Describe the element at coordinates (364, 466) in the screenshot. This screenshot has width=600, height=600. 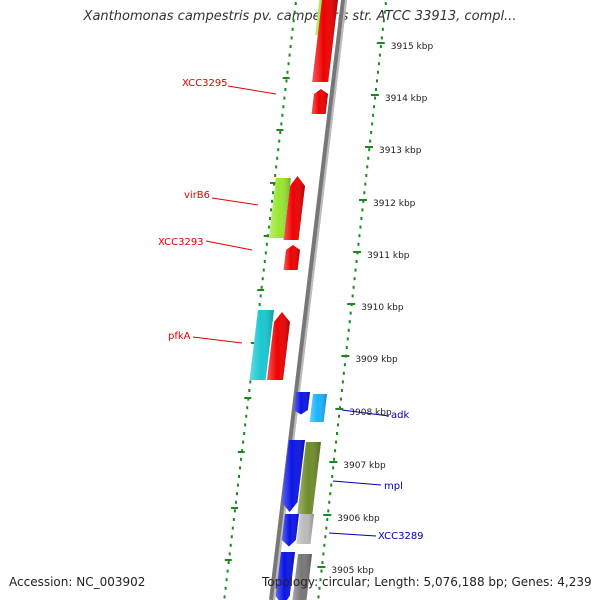
I see `position-label: 3907 kbp` at that location.